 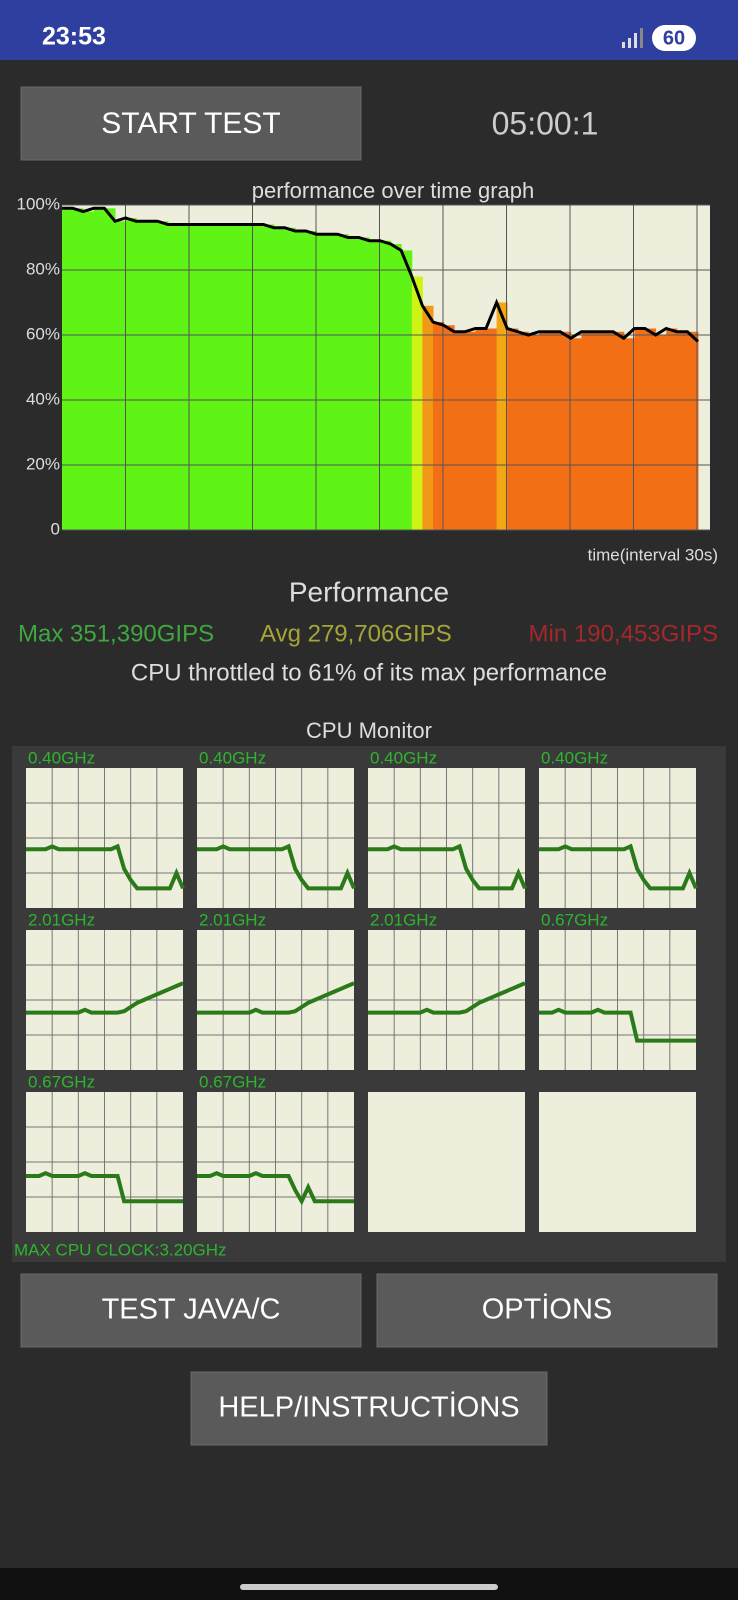 I want to click on options-label: OPTİONS, so click(x=547, y=1309).